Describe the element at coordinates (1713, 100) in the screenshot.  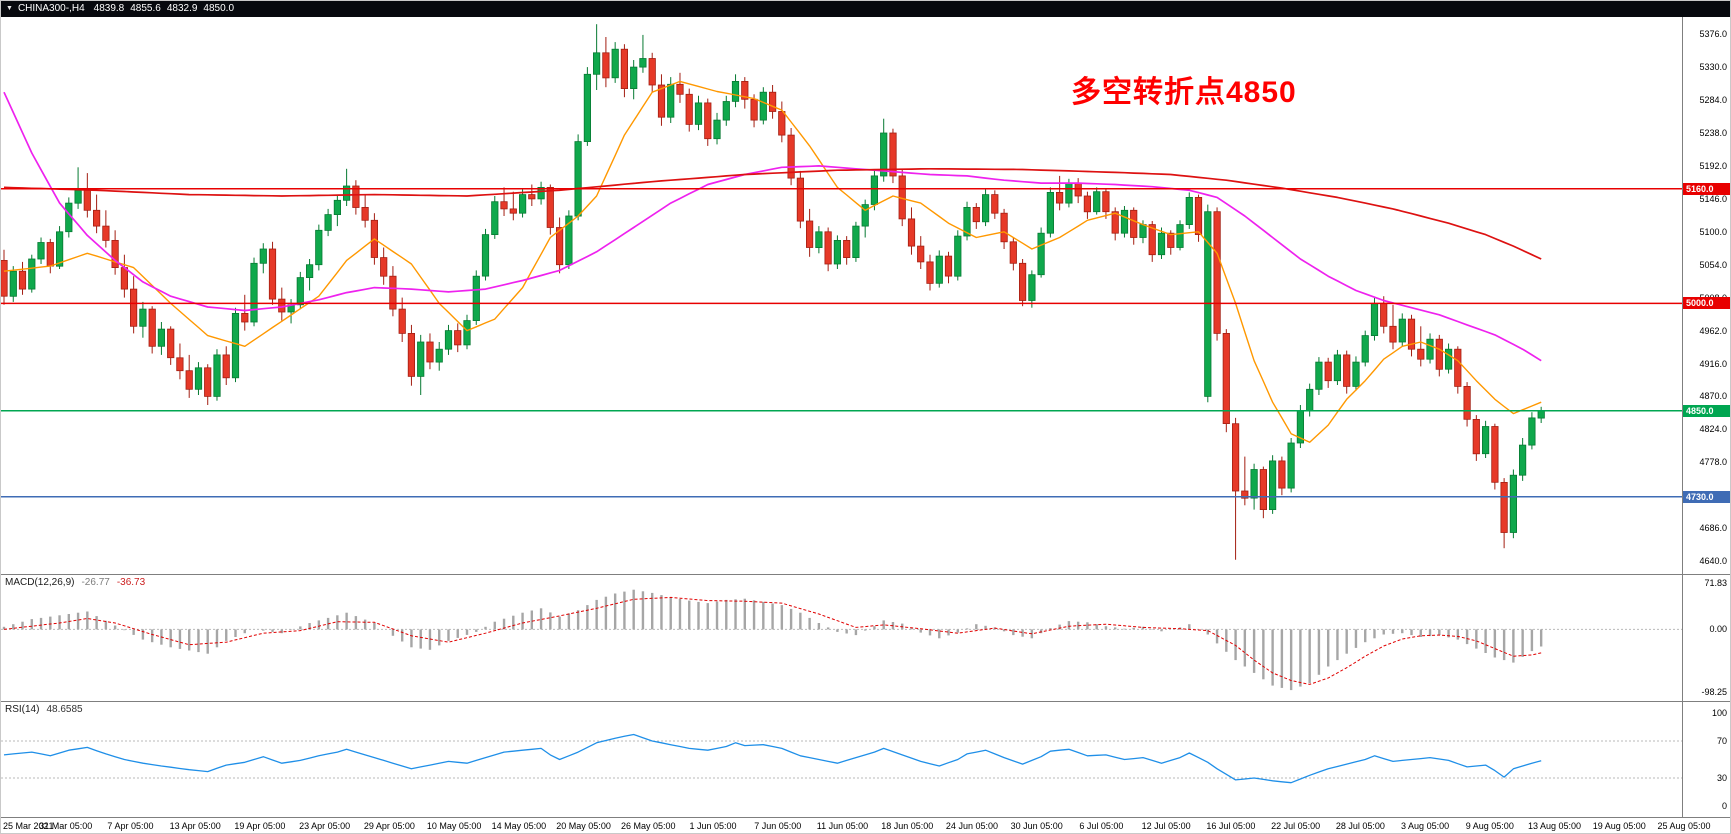
I see `price-axis-label: 5284.0` at that location.